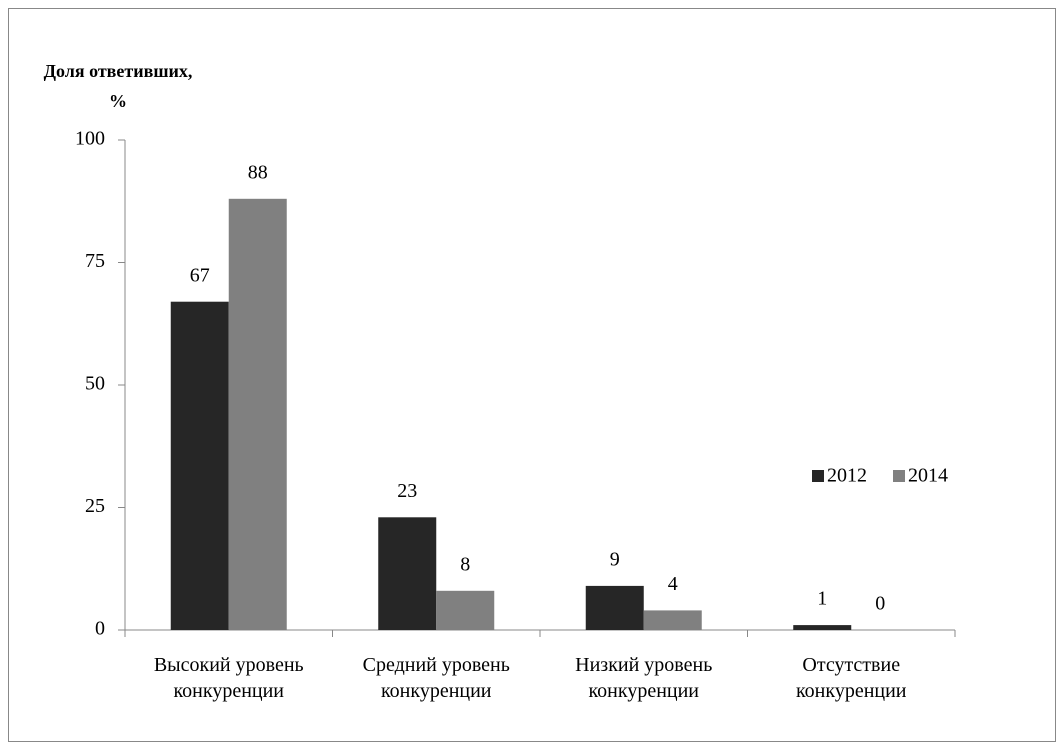  Describe the element at coordinates (95, 261) in the screenshot. I see `y-tick-label: 75` at that location.